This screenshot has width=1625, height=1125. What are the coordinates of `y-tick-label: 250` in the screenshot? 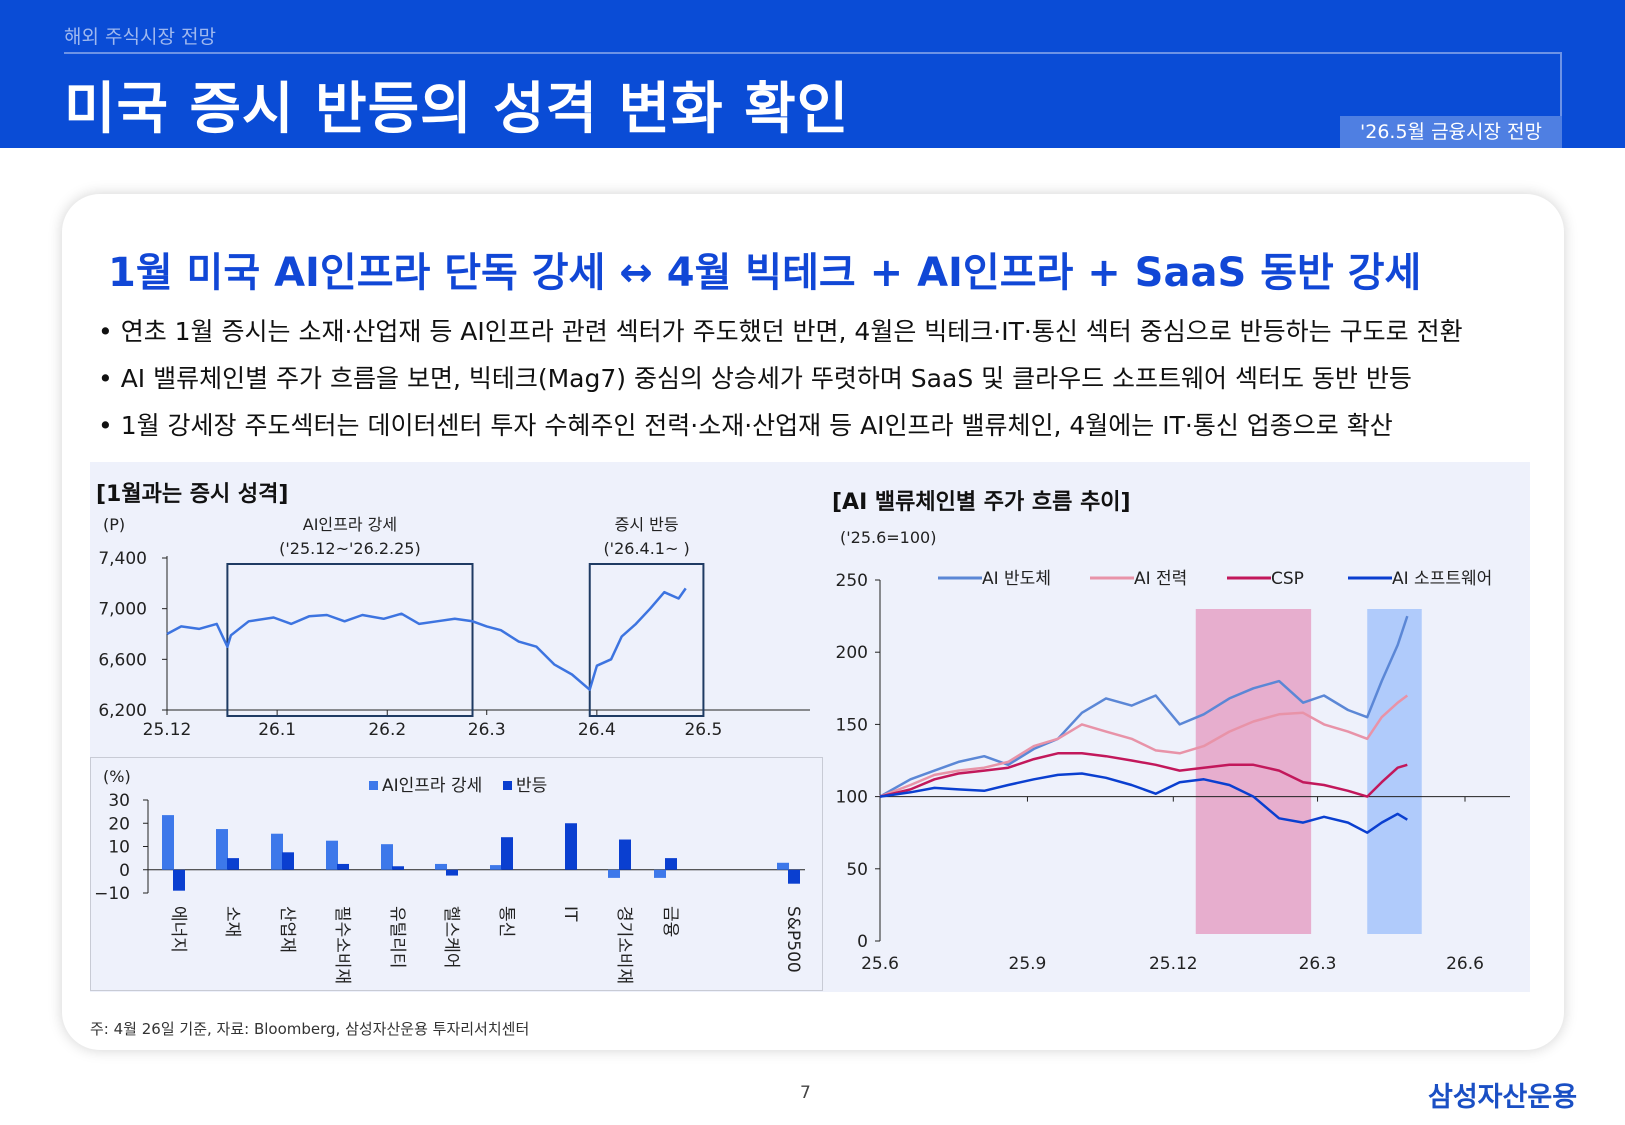 It's located at (852, 581).